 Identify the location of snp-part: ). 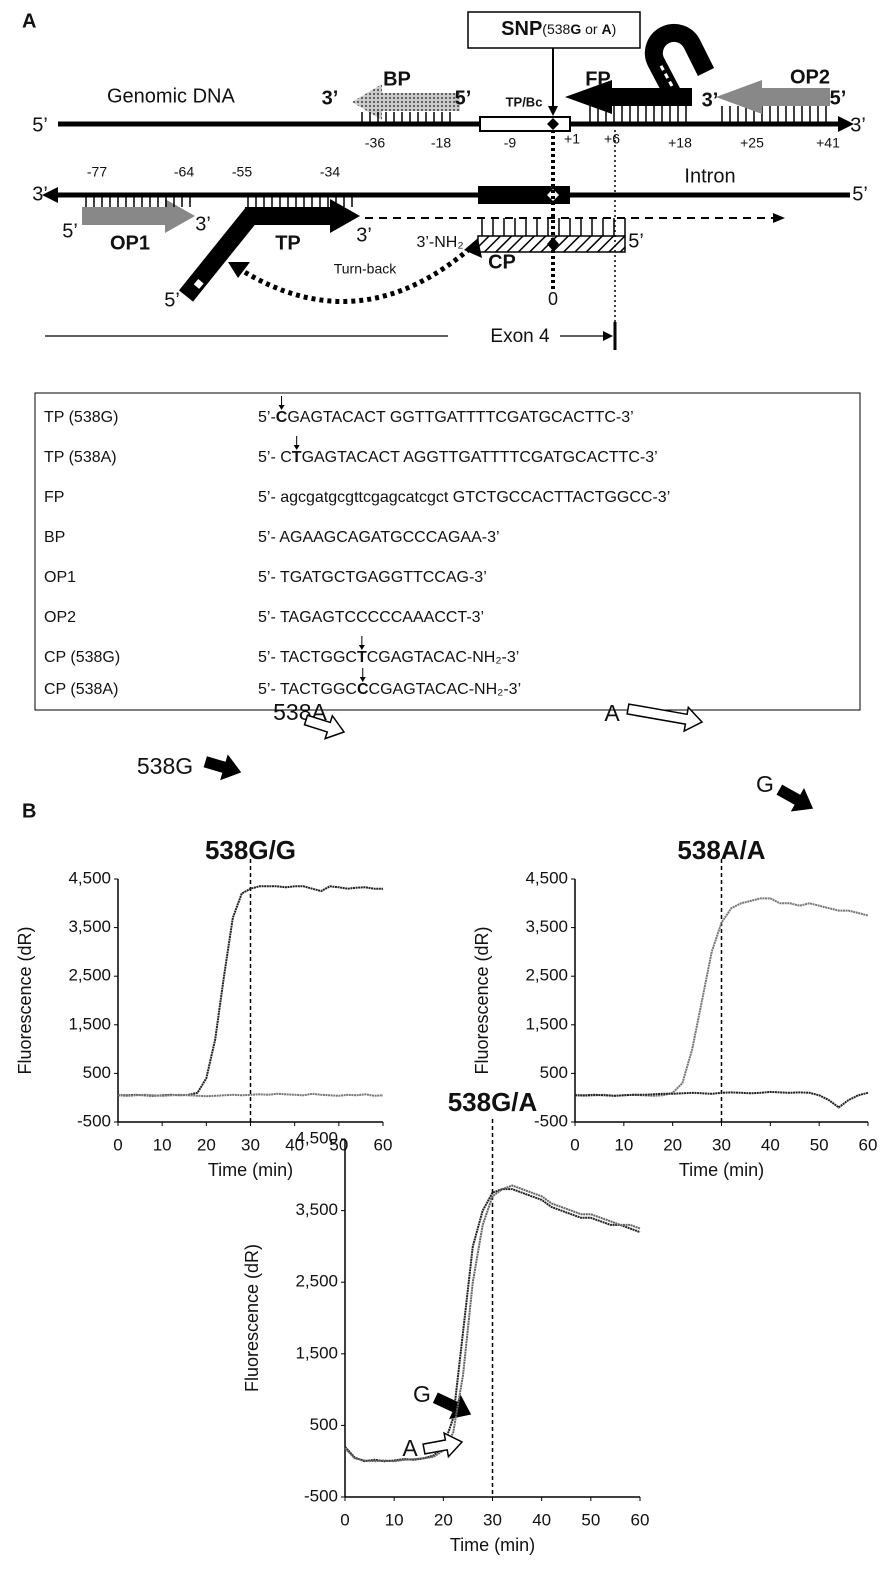
(614, 29).